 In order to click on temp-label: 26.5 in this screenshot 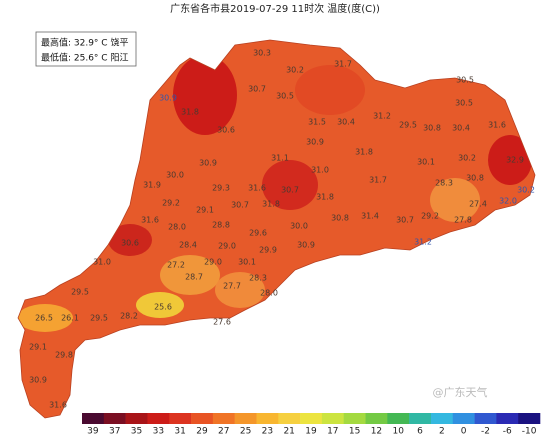, I will do `click(44, 318)`.